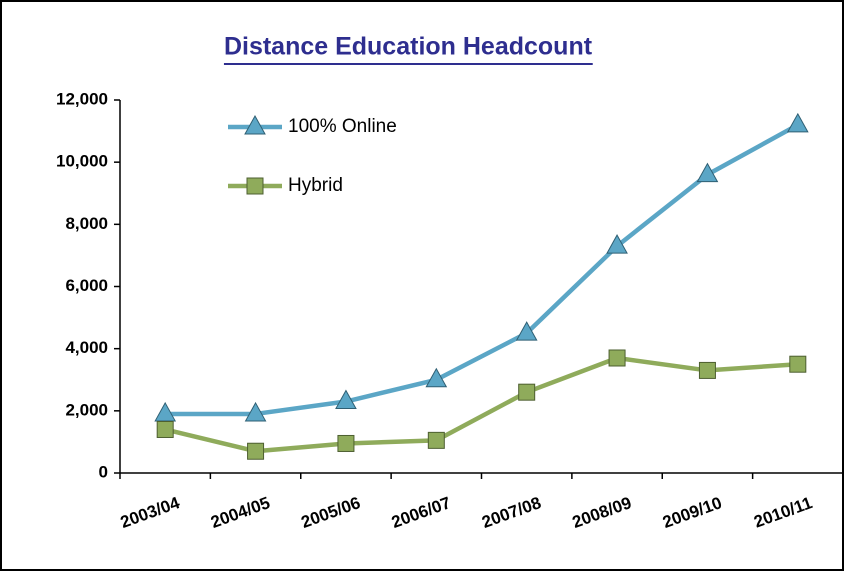  Describe the element at coordinates (481, 404) in the screenshot. I see `series-line` at that location.